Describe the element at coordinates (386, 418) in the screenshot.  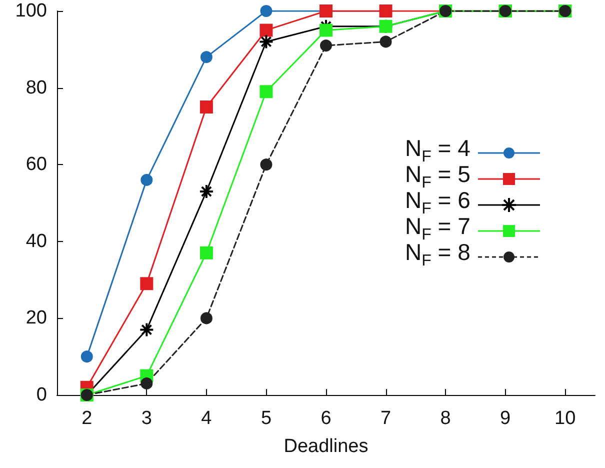
I see `x-tick-label: 7` at that location.